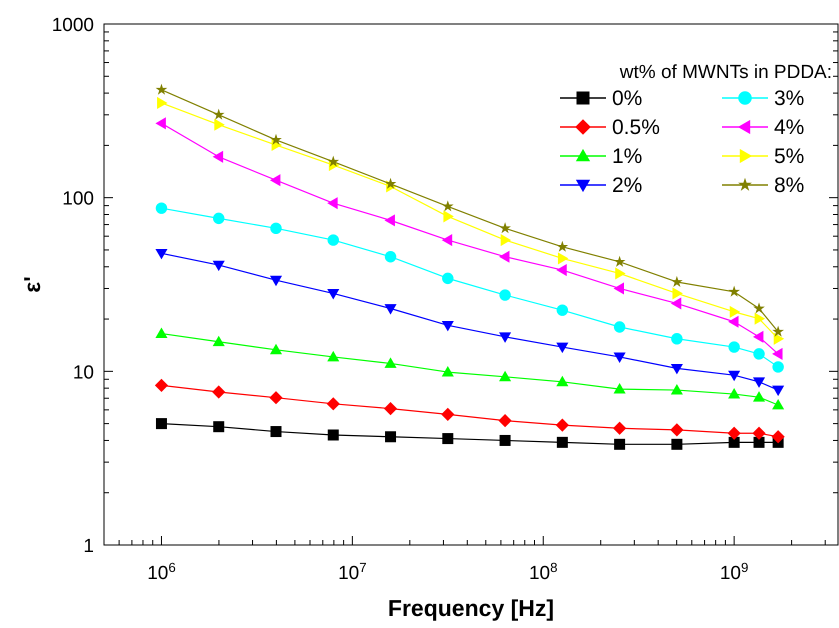 Image resolution: width=839 pixels, height=628 pixels. Describe the element at coordinates (789, 185) in the screenshot. I see `legend-label: 8%` at that location.